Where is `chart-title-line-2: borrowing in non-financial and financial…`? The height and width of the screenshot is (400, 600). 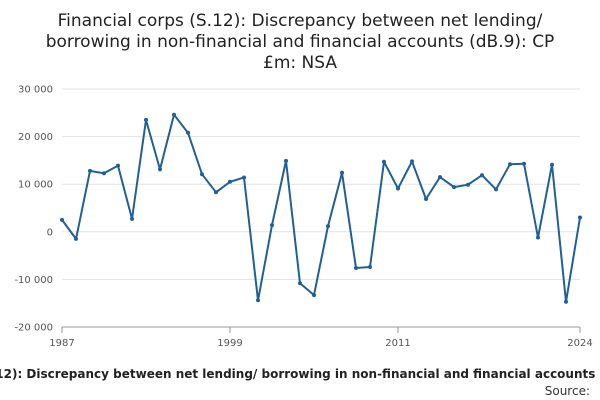
chart-title-line-2: borrowing in non-financial and financial… is located at coordinates (300, 42).